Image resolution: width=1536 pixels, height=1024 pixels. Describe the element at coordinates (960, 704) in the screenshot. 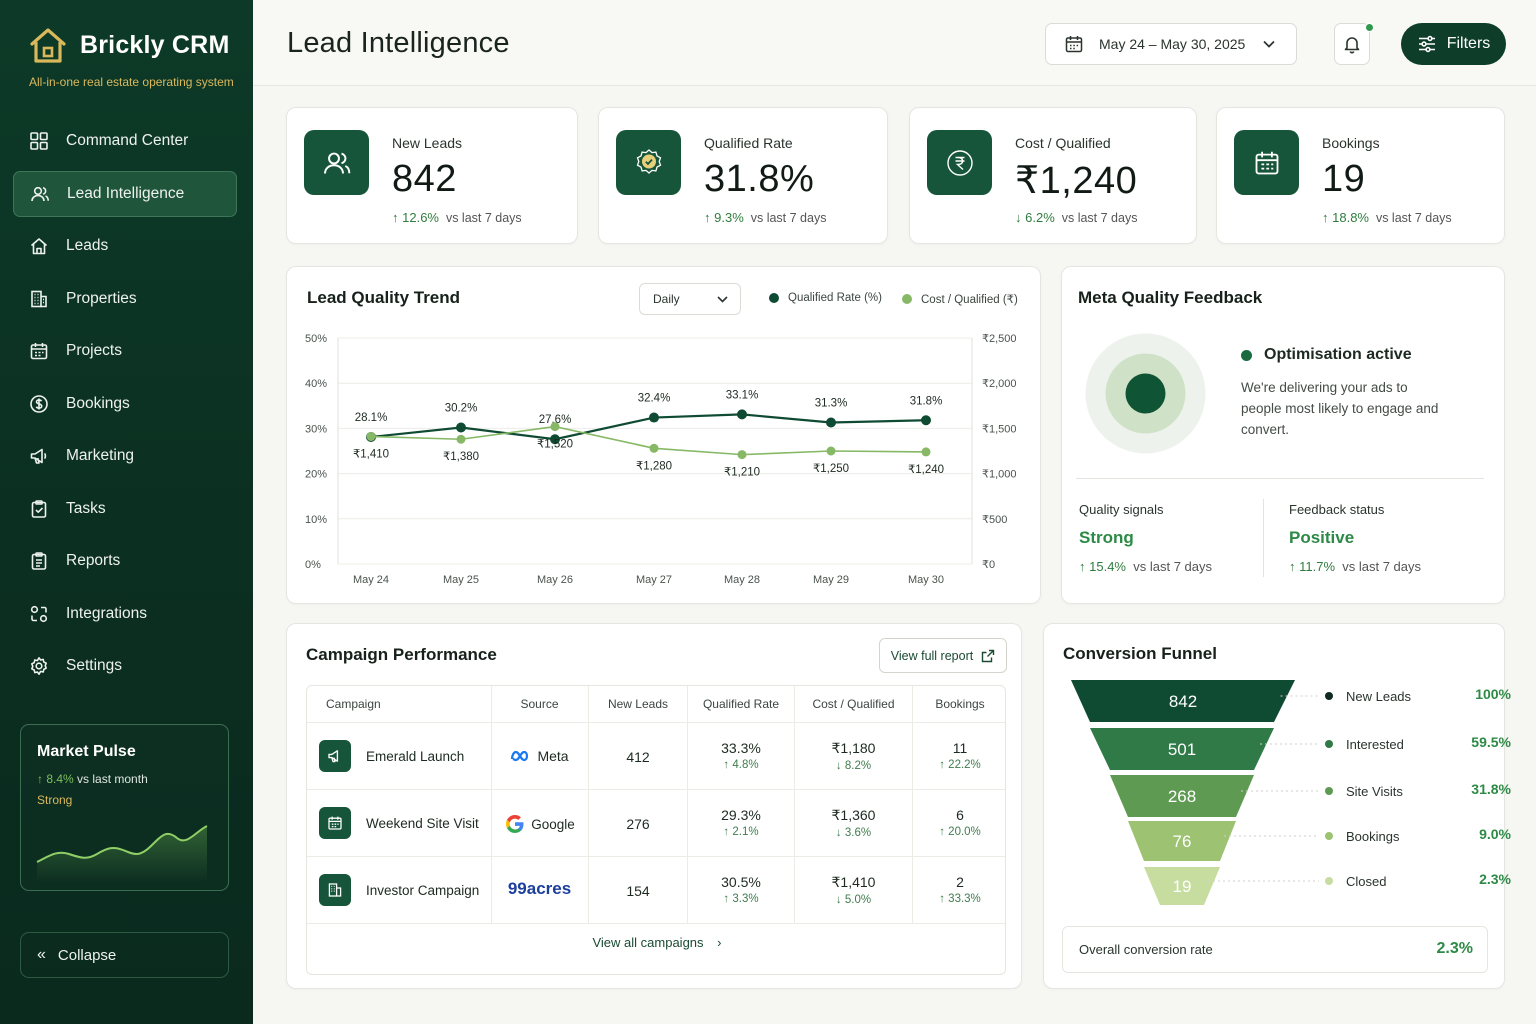

I see `column-header: Bookings` at that location.